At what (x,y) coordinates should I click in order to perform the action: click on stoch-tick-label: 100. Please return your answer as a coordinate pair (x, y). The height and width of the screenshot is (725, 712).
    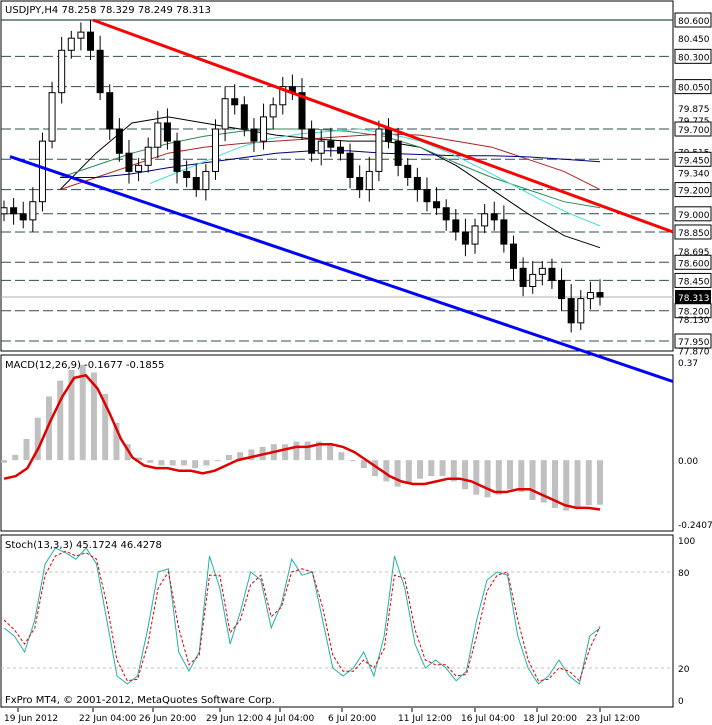
    Looking at the image, I should click on (686, 542).